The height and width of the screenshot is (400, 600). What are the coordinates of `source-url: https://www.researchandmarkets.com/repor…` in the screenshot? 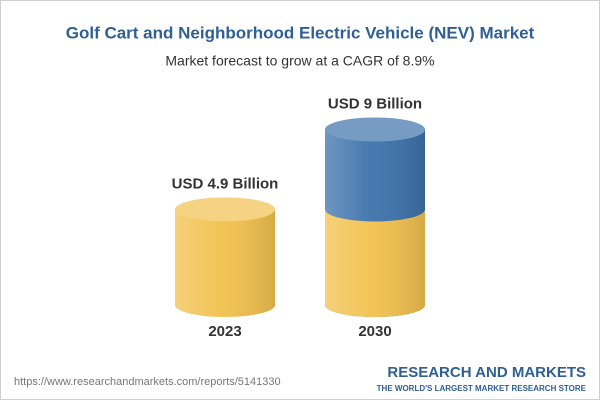 It's located at (147, 382).